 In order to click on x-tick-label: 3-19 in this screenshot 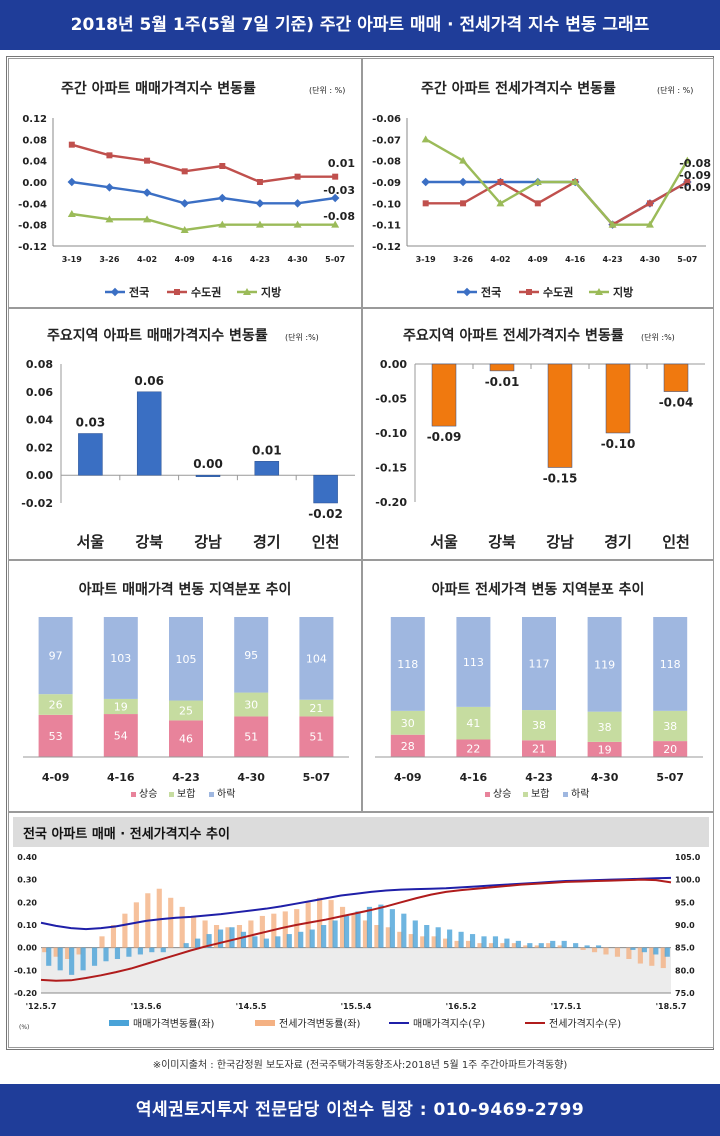, I will do `click(72, 259)`.